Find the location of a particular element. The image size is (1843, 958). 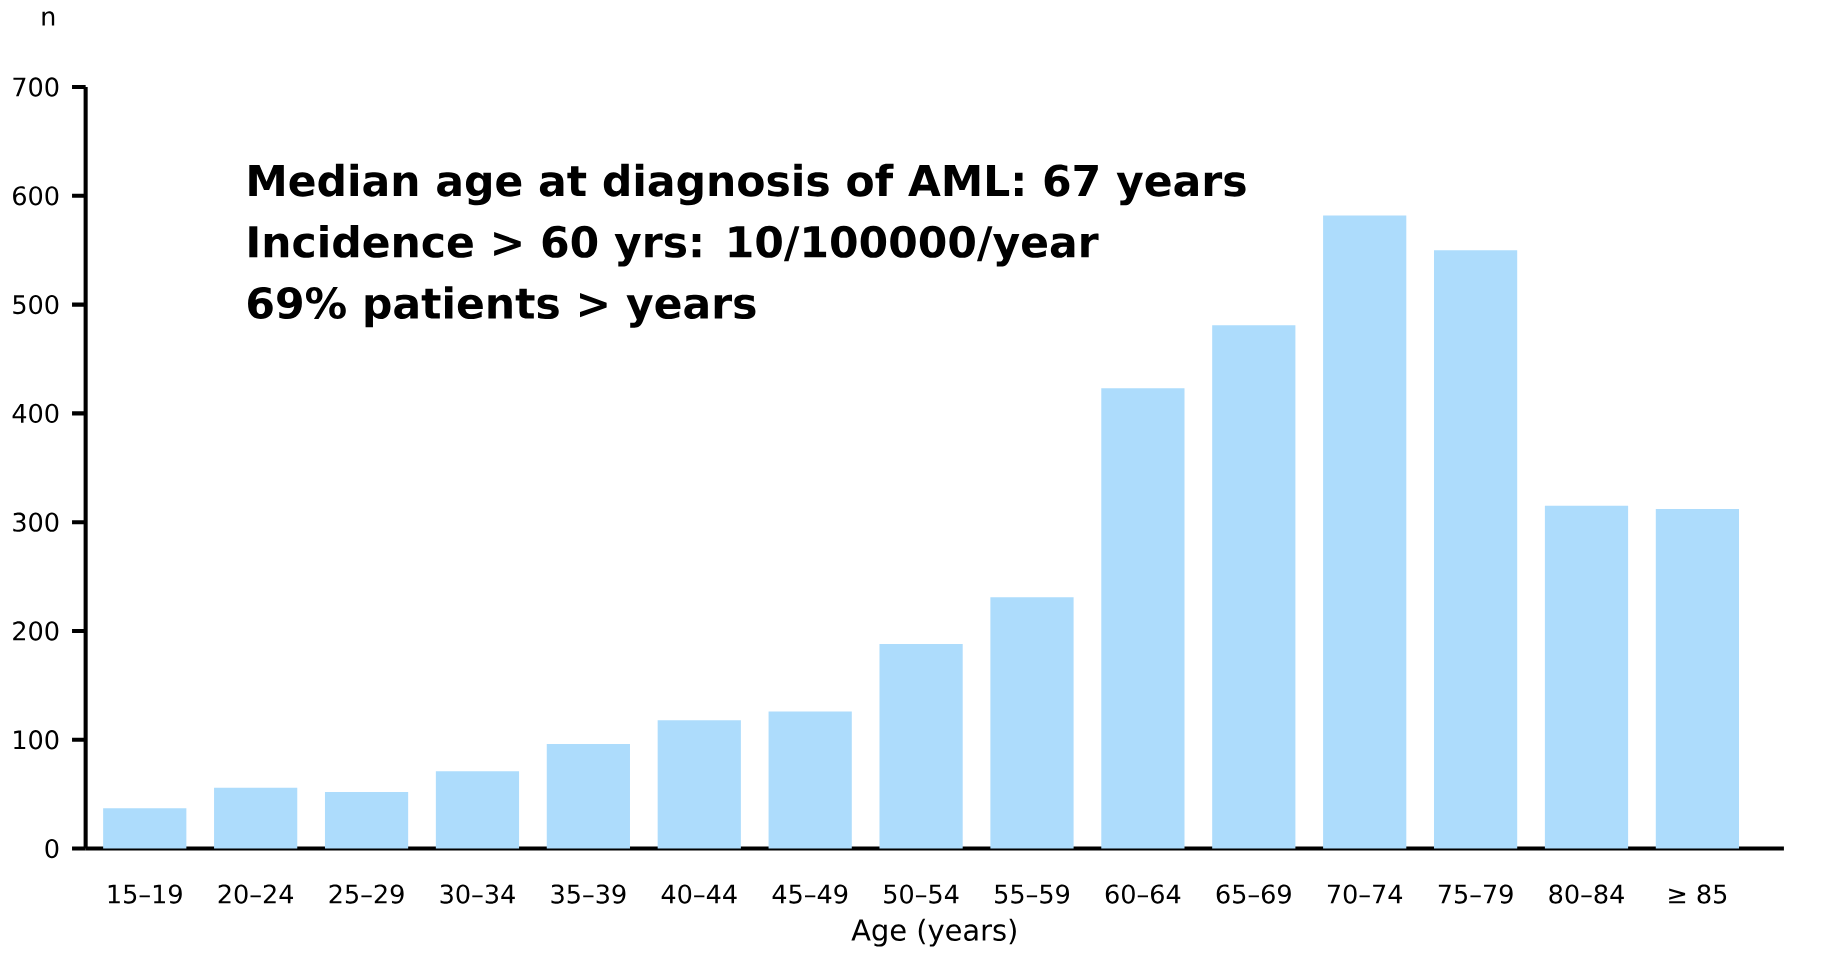

y-tick-label: 500 is located at coordinates (36, 304).